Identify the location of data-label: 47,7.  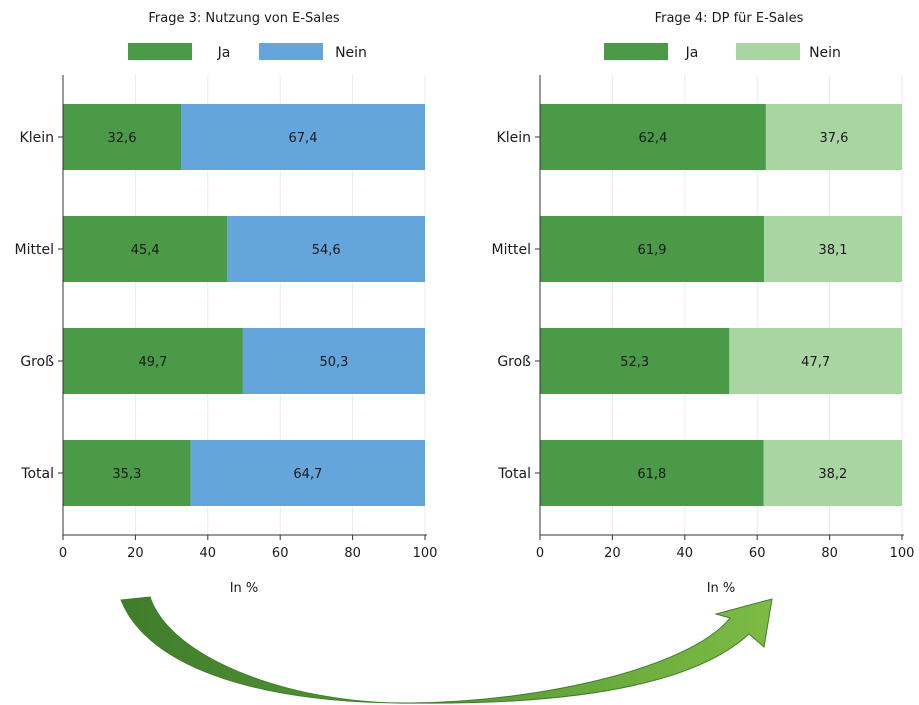
(815, 362).